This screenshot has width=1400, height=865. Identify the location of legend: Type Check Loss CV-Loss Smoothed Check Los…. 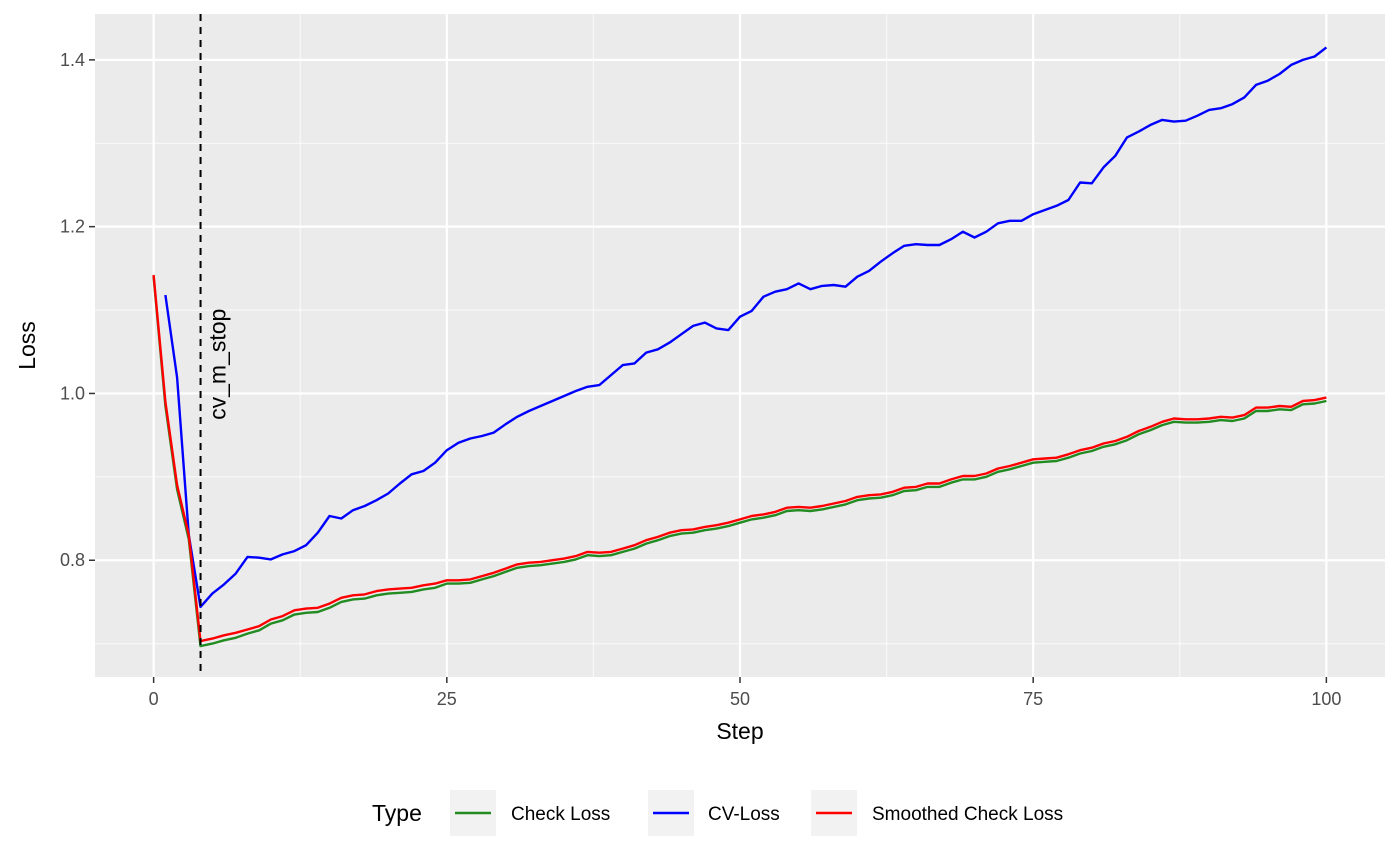
(717, 813).